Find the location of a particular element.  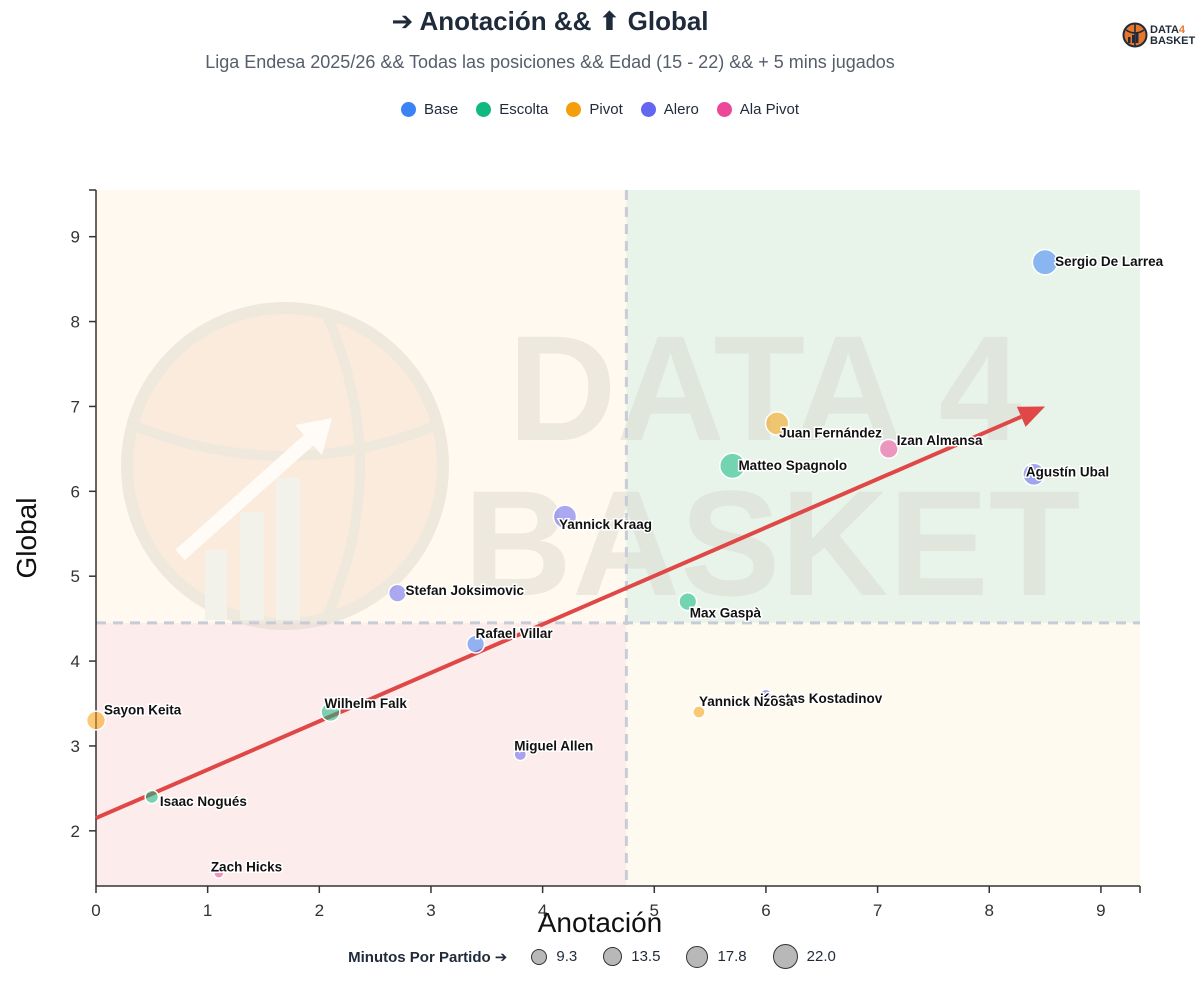

data-point-label: Max Gaspà is located at coordinates (726, 613).